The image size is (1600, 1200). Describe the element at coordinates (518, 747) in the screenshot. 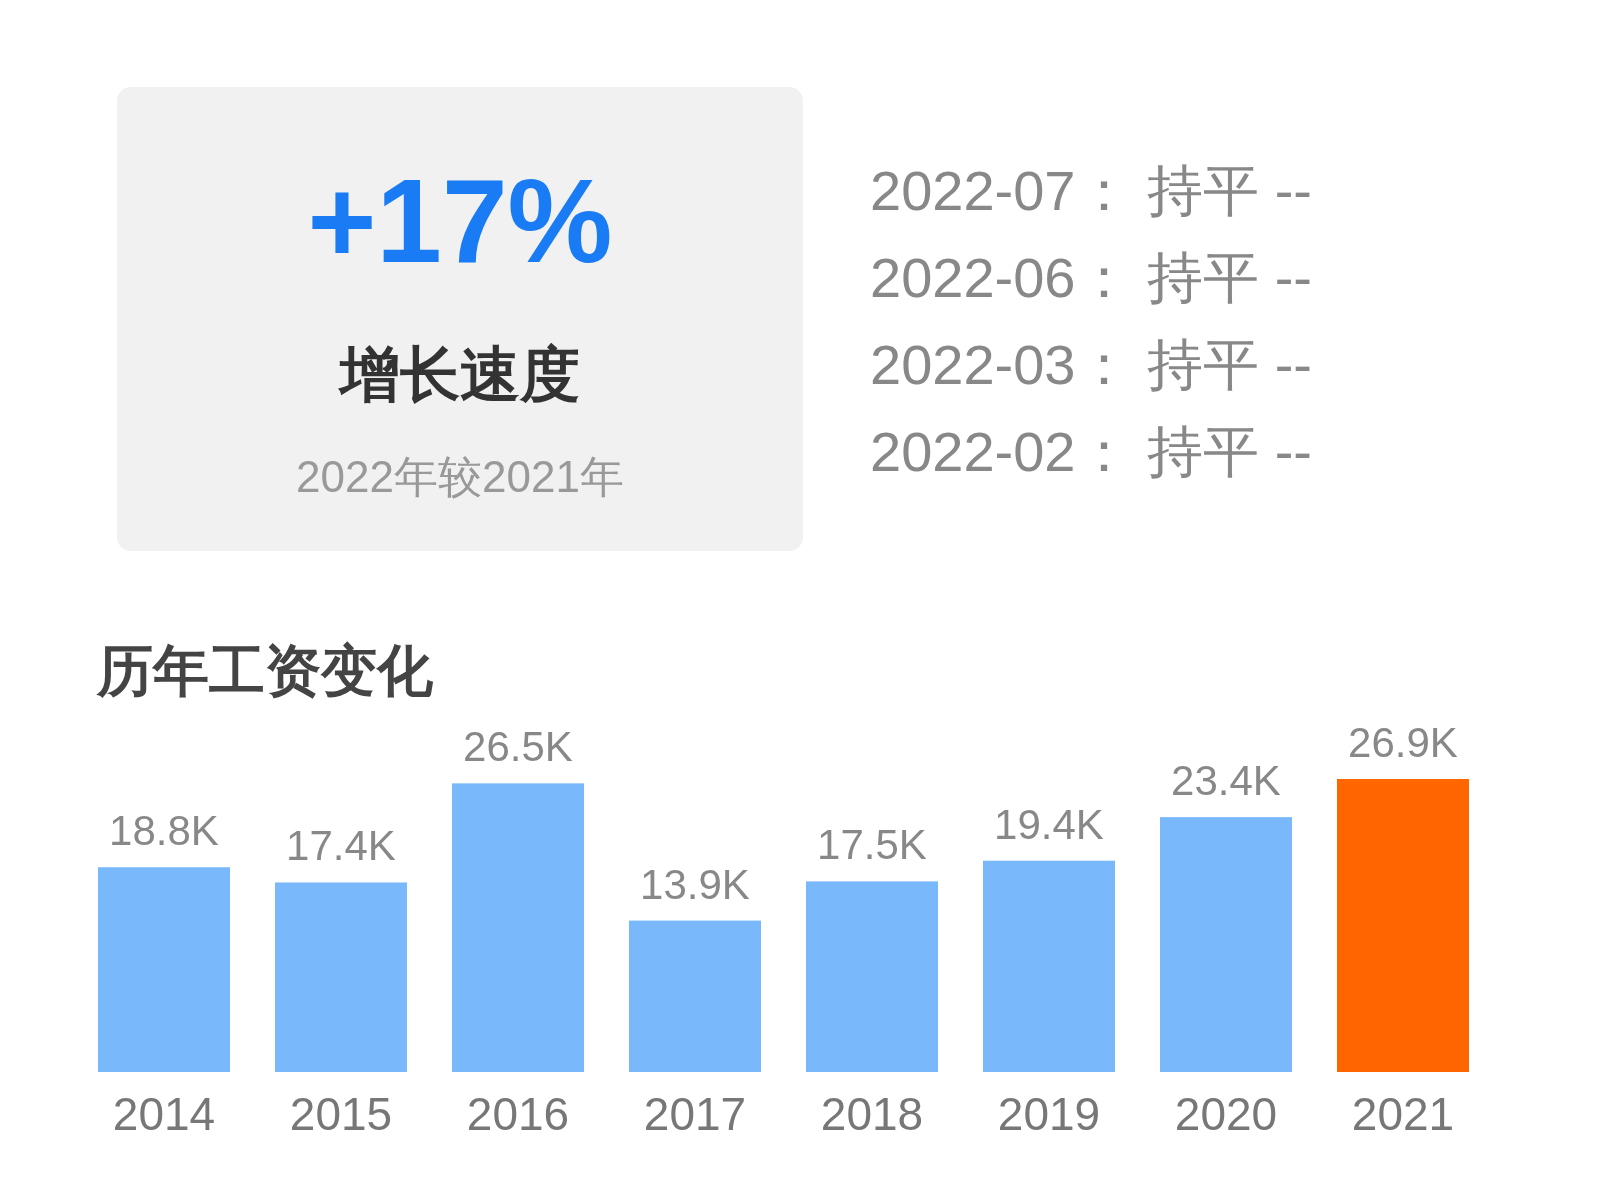

I see `data-label: 26.5K` at that location.